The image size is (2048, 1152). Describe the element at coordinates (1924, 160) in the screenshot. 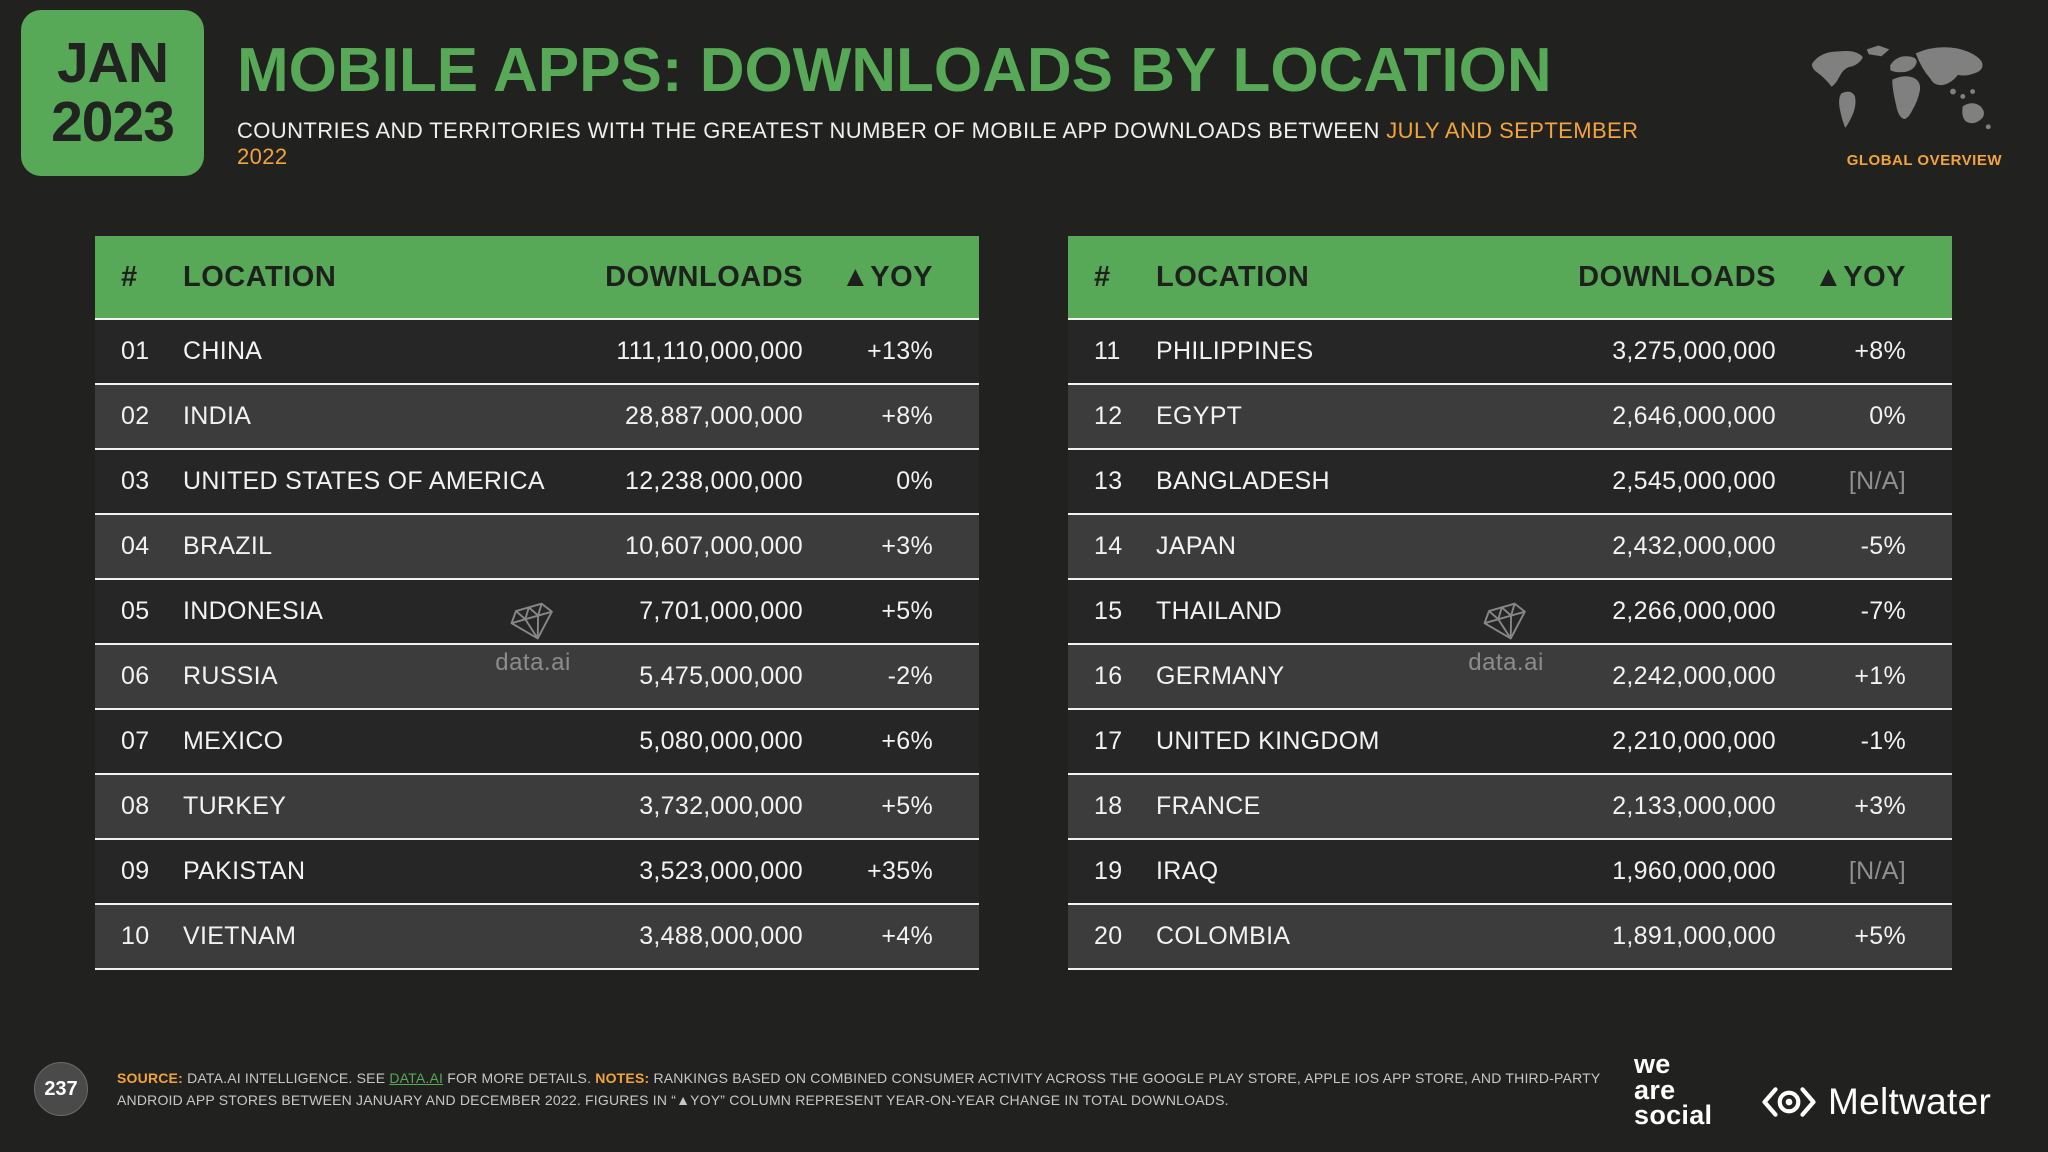

I see `map-caption: GLOBAL OVERVIEW` at that location.